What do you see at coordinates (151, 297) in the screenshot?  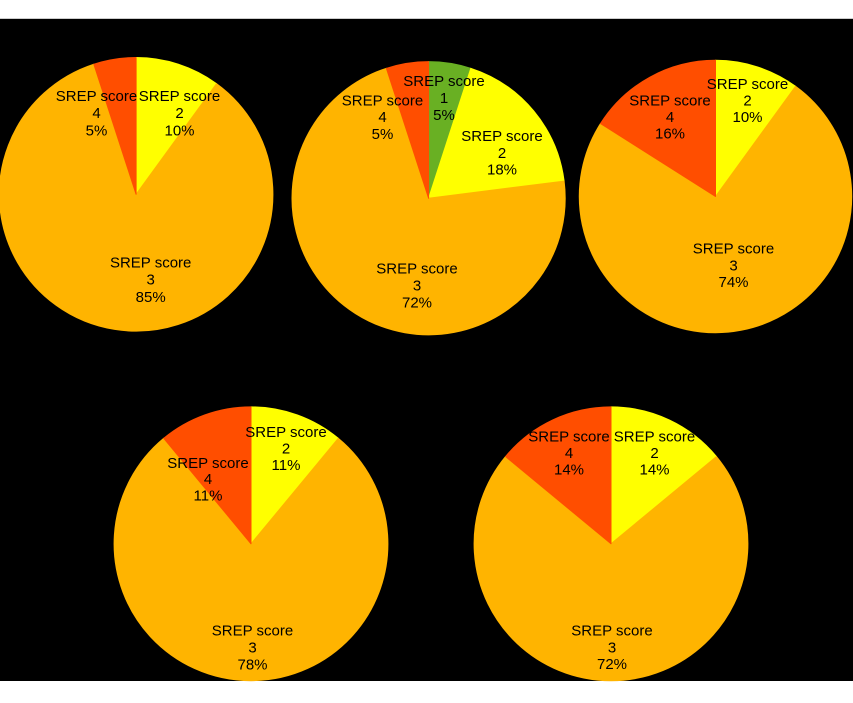 I see `svg-text: 85%` at bounding box center [151, 297].